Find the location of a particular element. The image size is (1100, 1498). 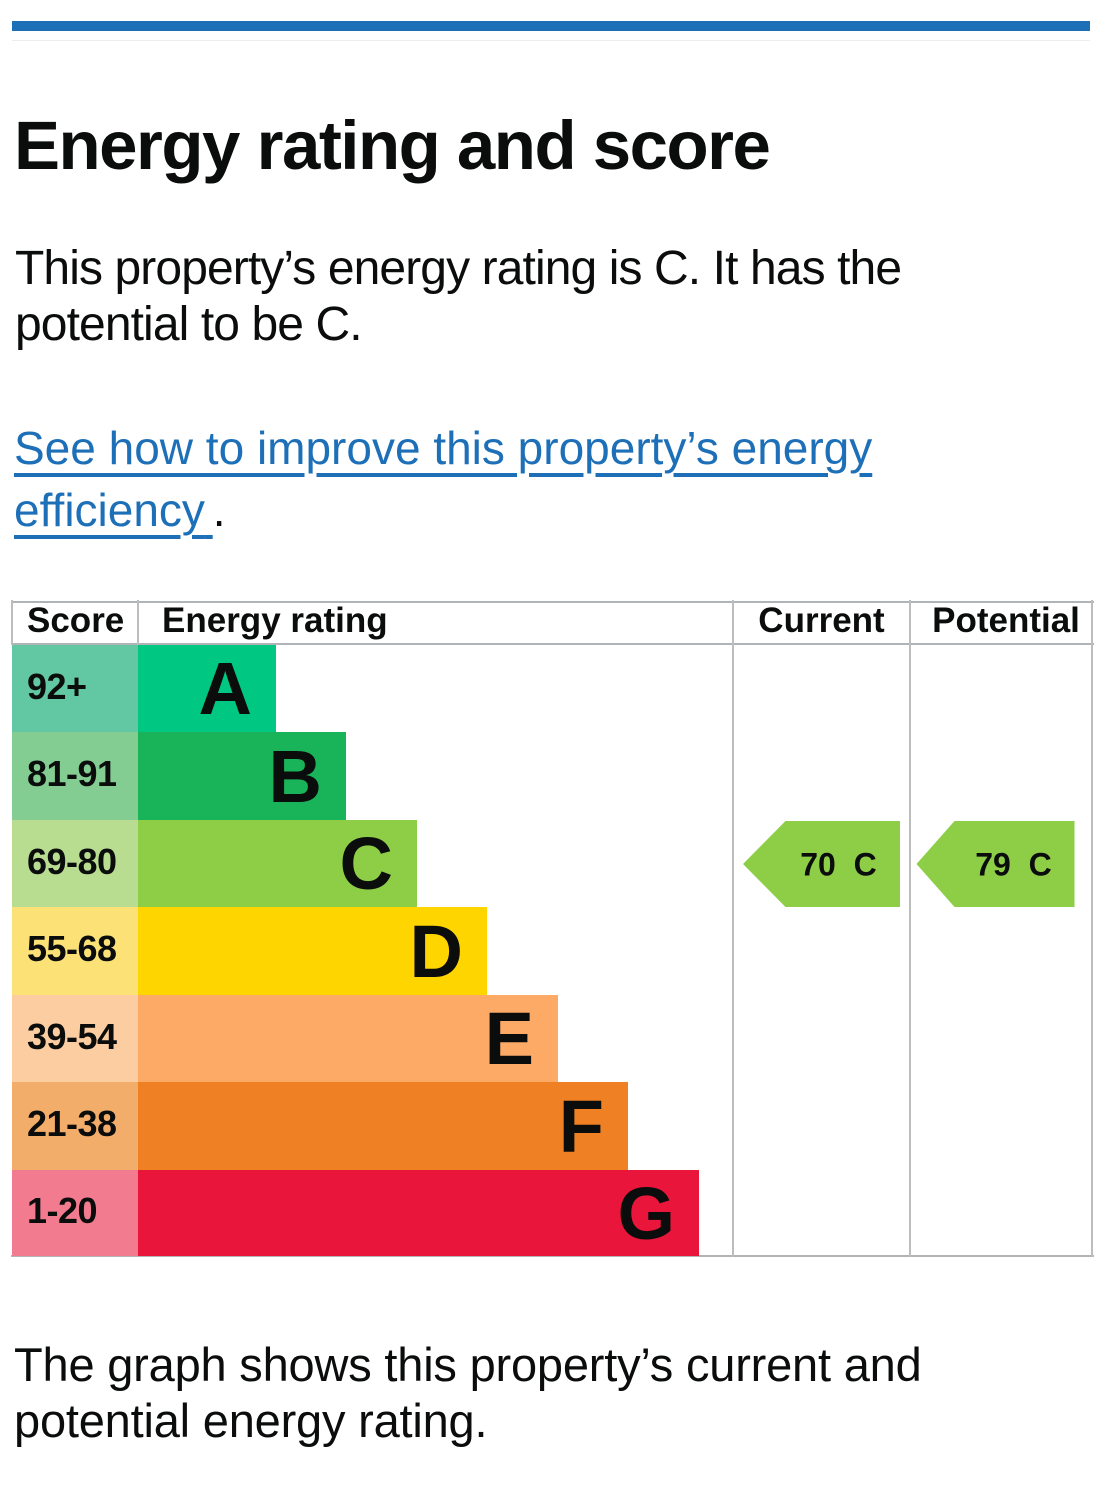

svg-text: 79 C is located at coordinates (1013, 865).